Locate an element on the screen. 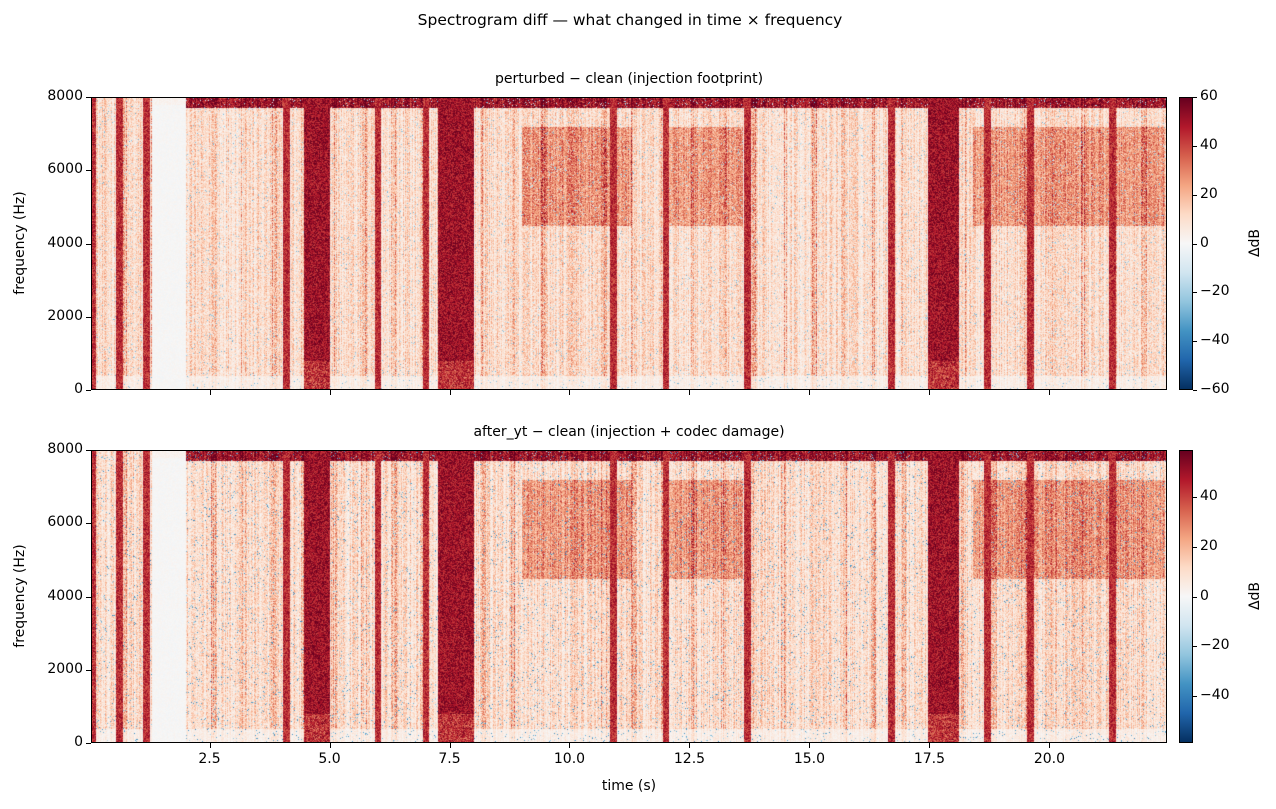 The width and height of the screenshot is (1276, 809). x-tick-label: 5.0 is located at coordinates (329, 759).